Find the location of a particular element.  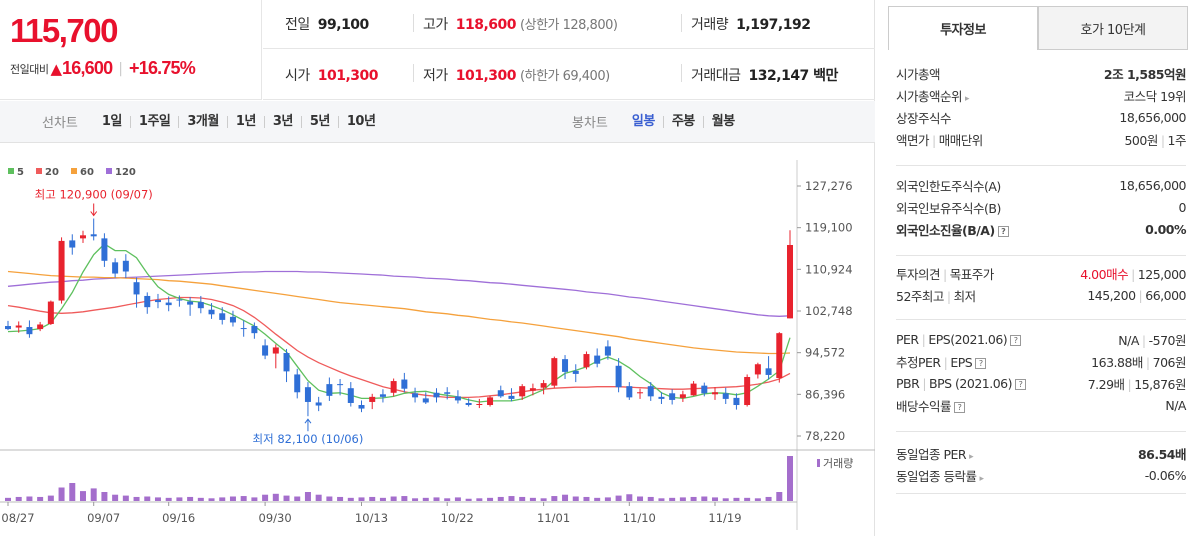

per-label: PER | EPS(2021.06)? is located at coordinates (959, 339).